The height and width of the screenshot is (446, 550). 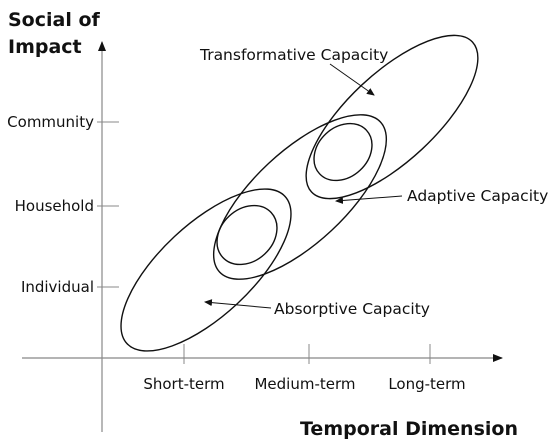 What do you see at coordinates (409, 429) in the screenshot?
I see `x-axis-title: Temporal Dimension` at bounding box center [409, 429].